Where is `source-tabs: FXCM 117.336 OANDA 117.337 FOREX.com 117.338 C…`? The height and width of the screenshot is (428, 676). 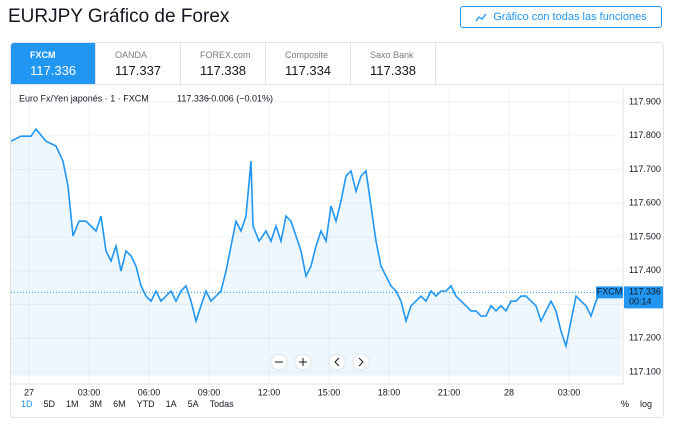
source-tabs: FXCM 117.336 OANDA 117.337 FOREX.com 117.338 C… is located at coordinates (337, 64).